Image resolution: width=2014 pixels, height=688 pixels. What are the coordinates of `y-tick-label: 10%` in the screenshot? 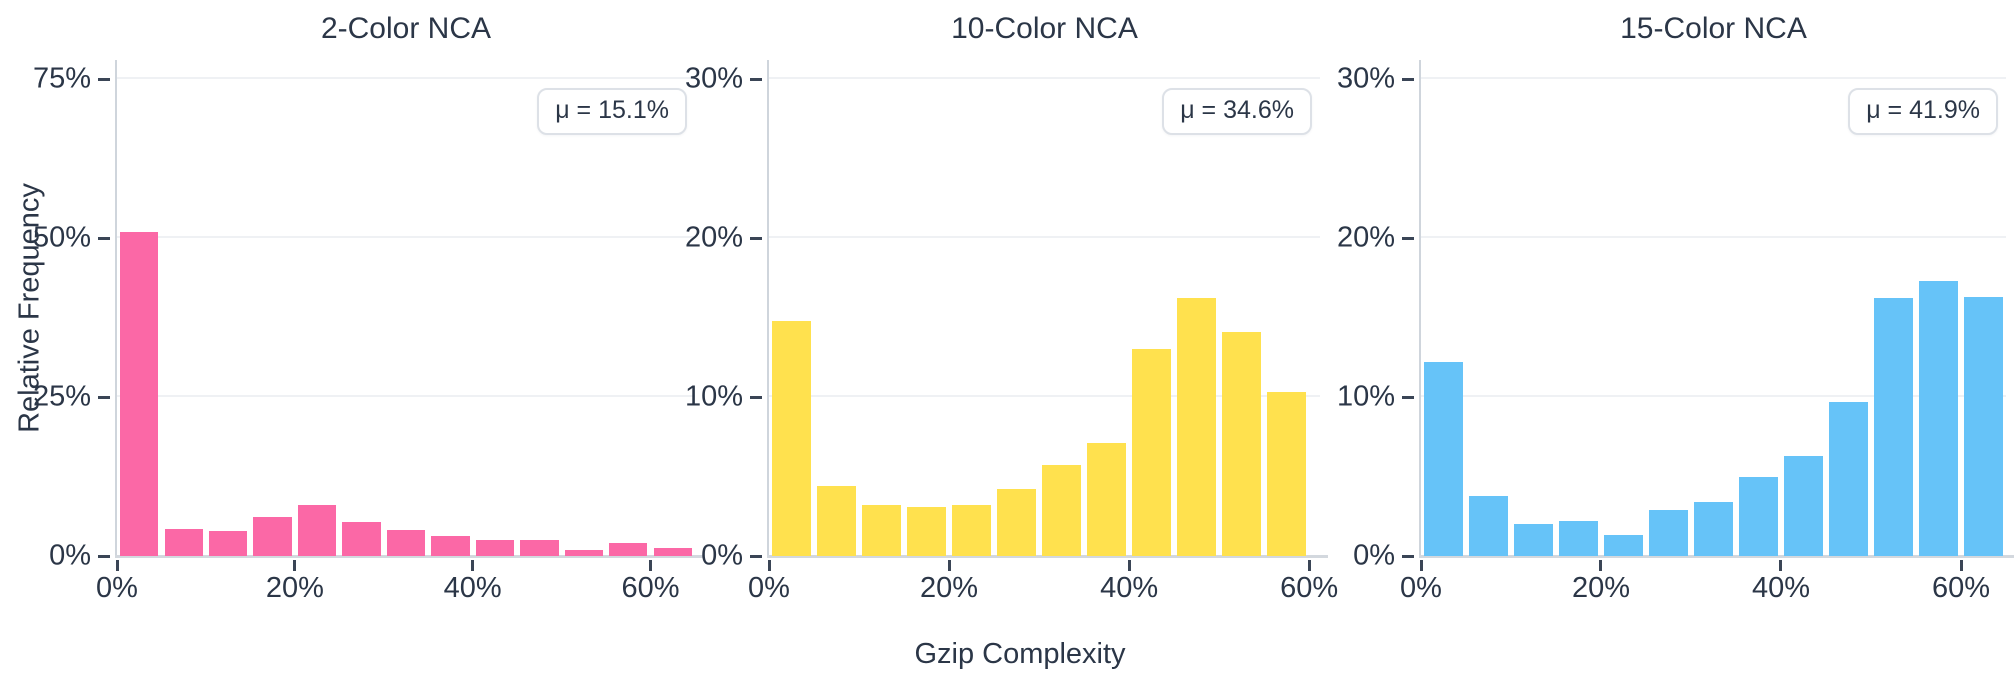 It's located at (713, 396).